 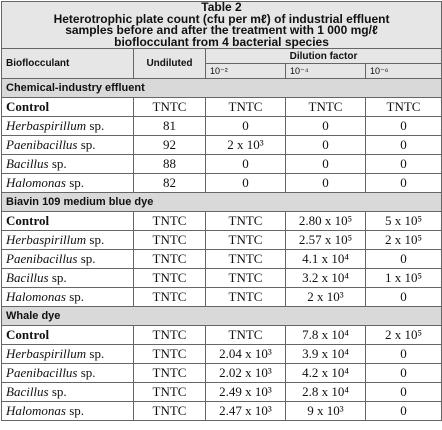 I want to click on header-row: Bioflocculant Undiluted Dilution factor, so click(x=221, y=63).